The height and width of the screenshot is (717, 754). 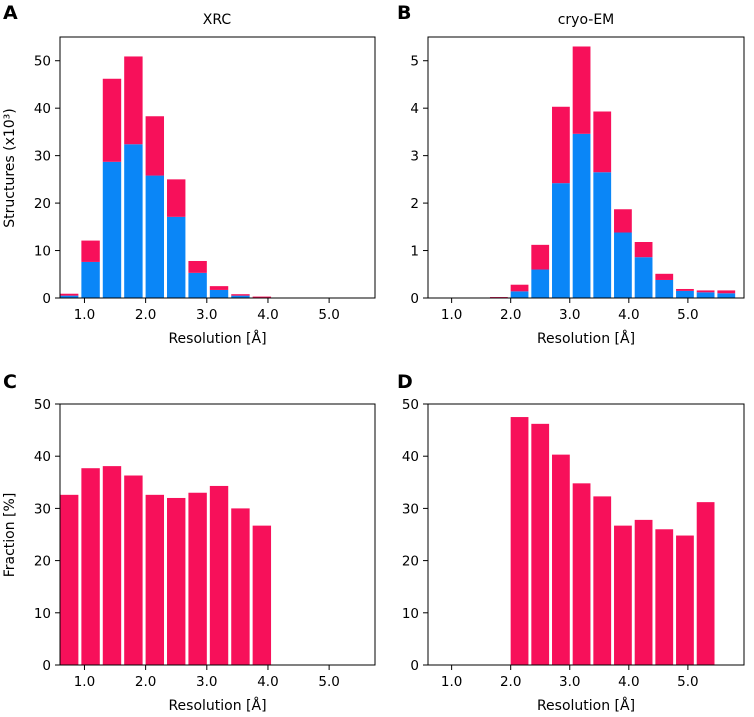 I want to click on panel-title: cryo-EM, so click(x=586, y=20).